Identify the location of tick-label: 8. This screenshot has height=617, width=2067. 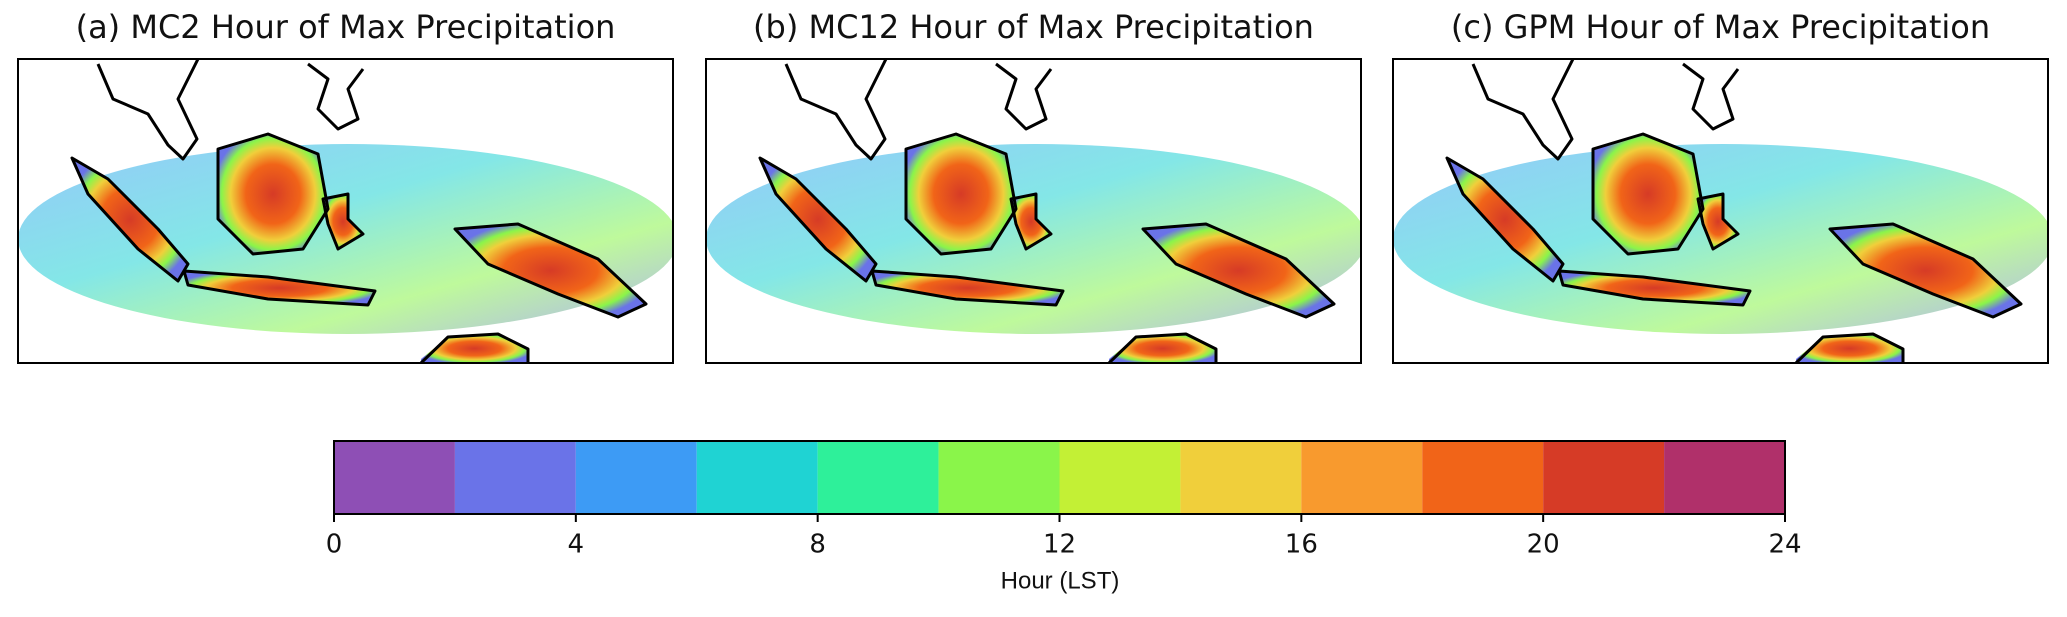
(817, 545).